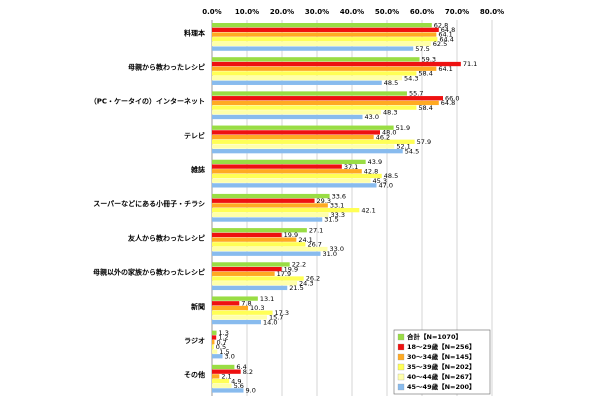 The height and width of the screenshot is (400, 610). I want to click on value-label: 54.5, so click(412, 151).